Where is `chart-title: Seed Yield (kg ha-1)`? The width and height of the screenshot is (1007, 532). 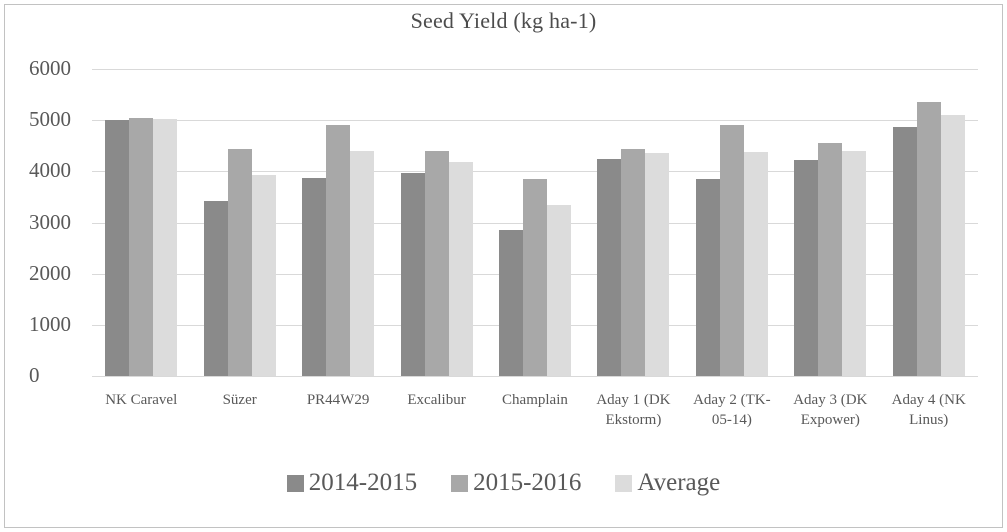 chart-title: Seed Yield (kg ha-1) is located at coordinates (503, 20).